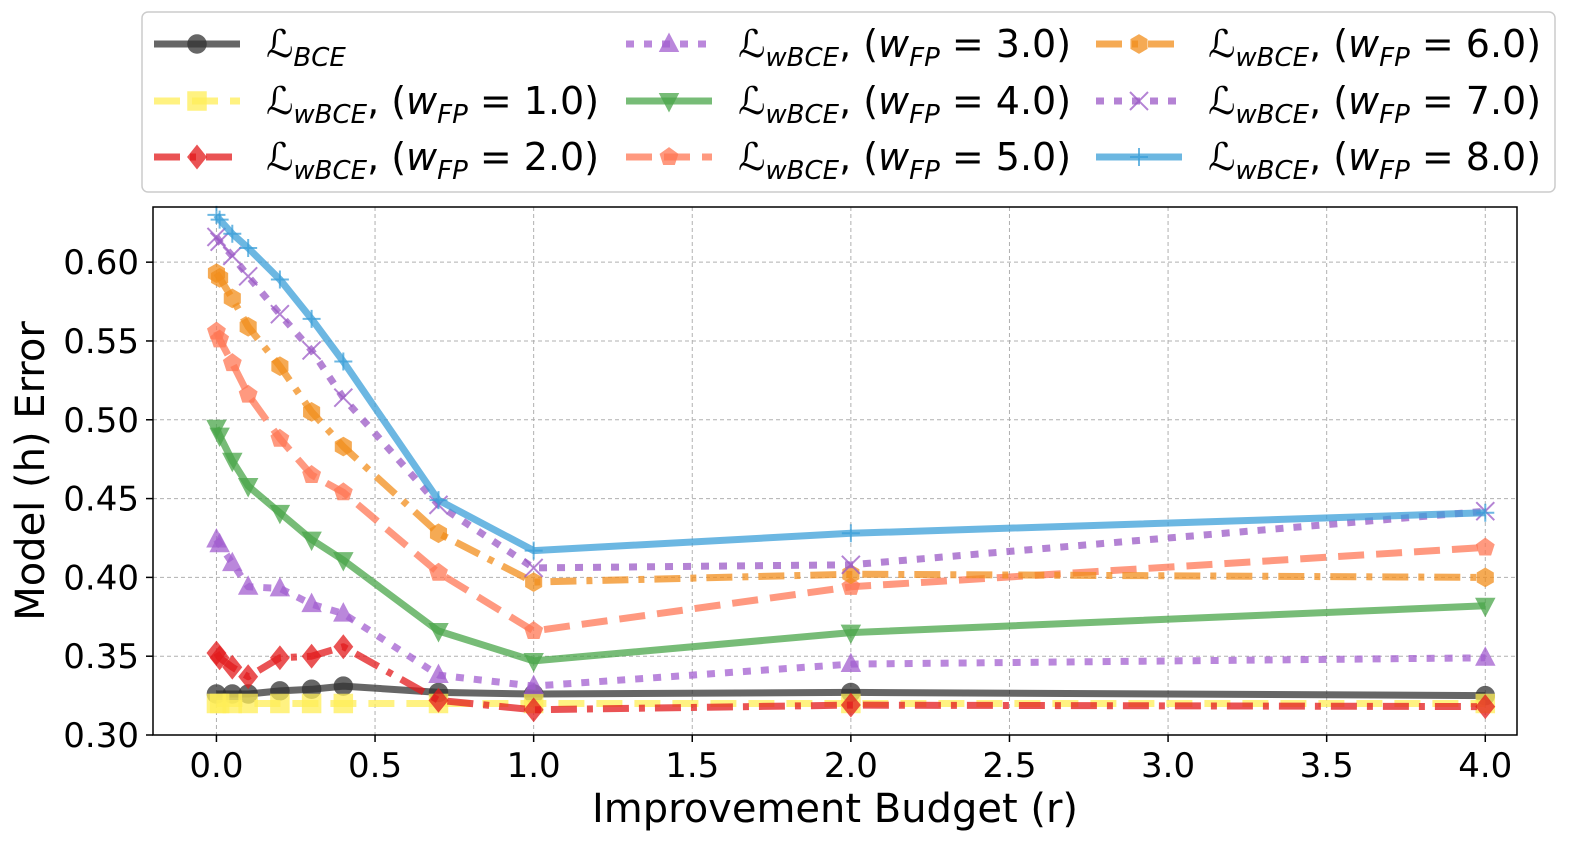  I want to click on x-tick-label: 1.5, so click(692, 766).